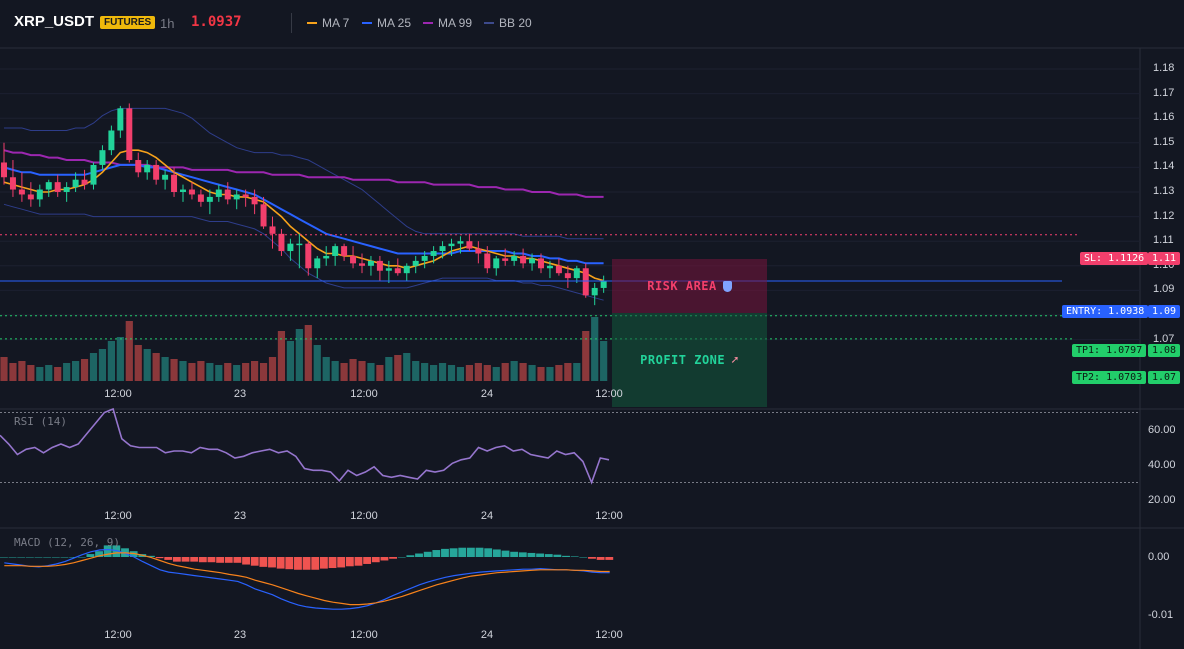 This screenshot has height=649, width=1184. I want to click on timeframe-label: 1h, so click(167, 23).